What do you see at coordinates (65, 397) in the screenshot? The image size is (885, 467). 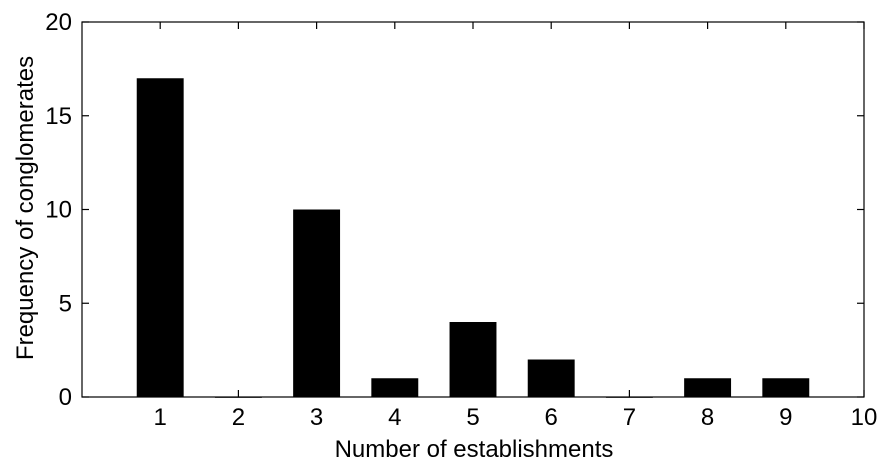 I see `y-tick-label-0: 0` at bounding box center [65, 397].